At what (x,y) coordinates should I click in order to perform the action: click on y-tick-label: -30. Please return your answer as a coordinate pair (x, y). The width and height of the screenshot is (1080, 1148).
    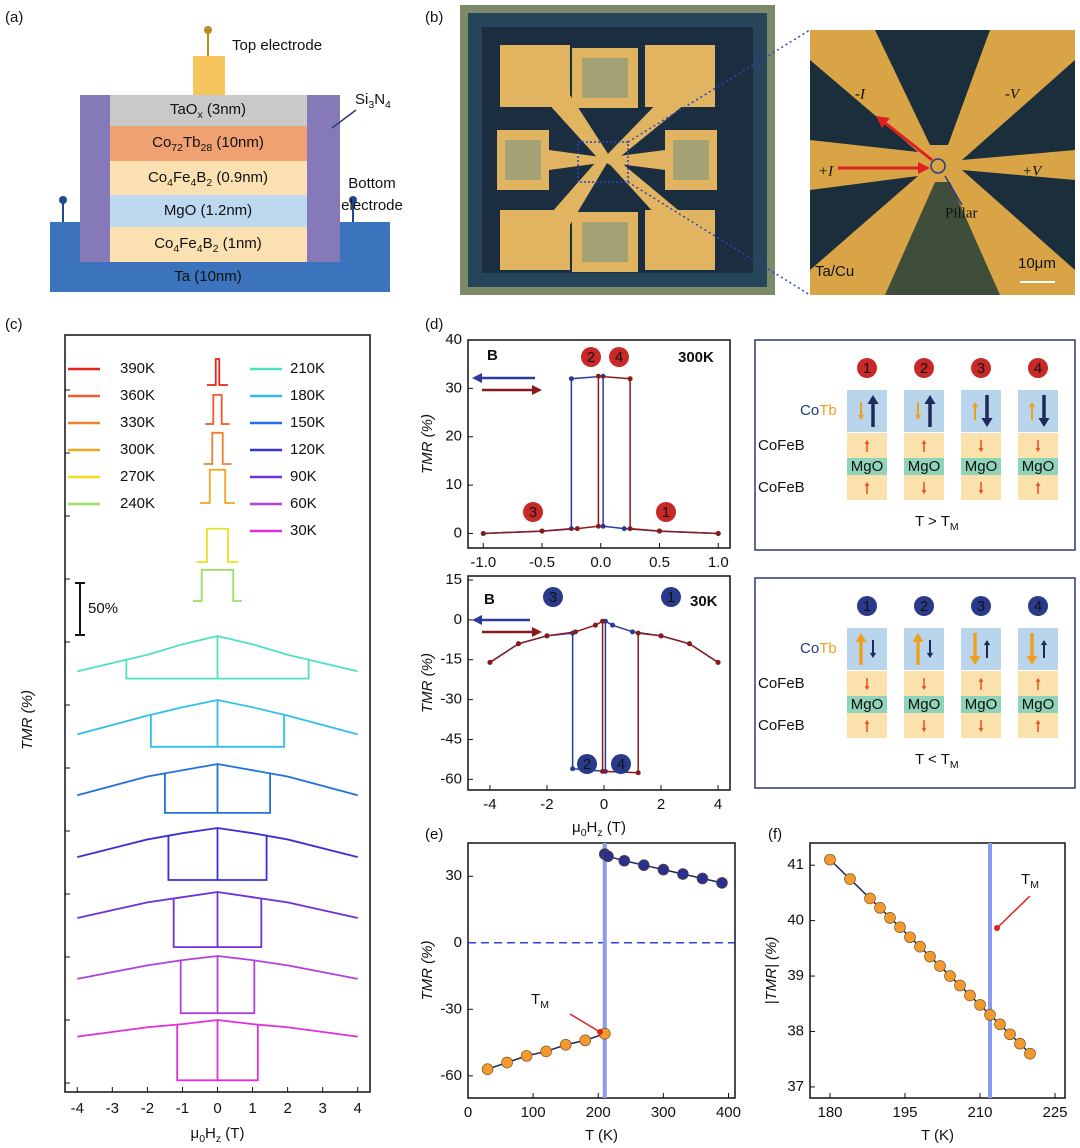
    Looking at the image, I should click on (451, 699).